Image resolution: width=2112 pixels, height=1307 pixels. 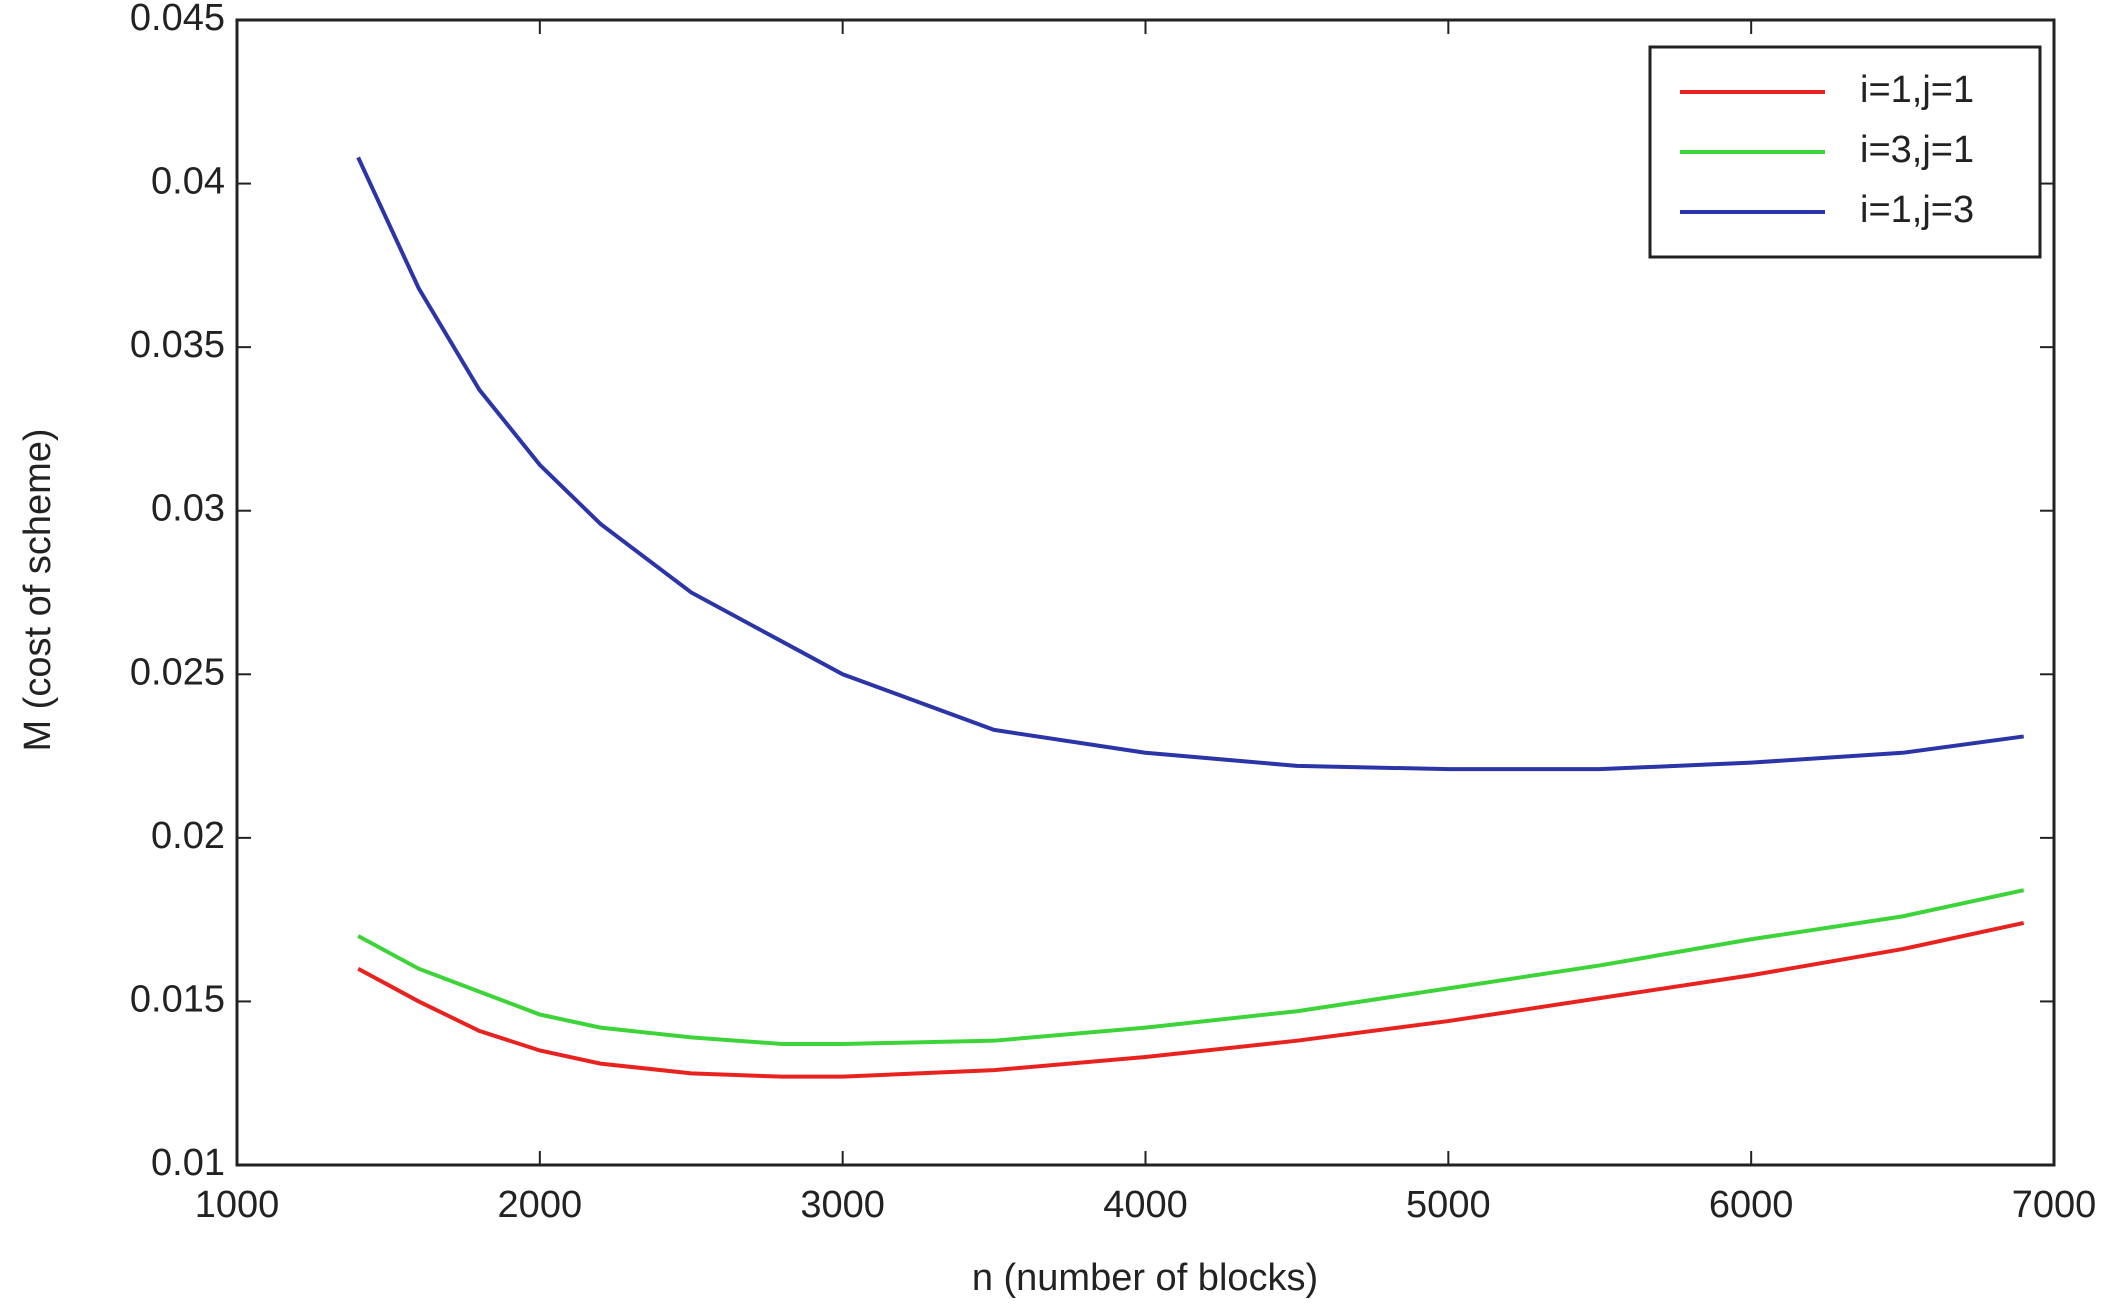 What do you see at coordinates (177, 999) in the screenshot?
I see `y-tick-label: 0.015` at bounding box center [177, 999].